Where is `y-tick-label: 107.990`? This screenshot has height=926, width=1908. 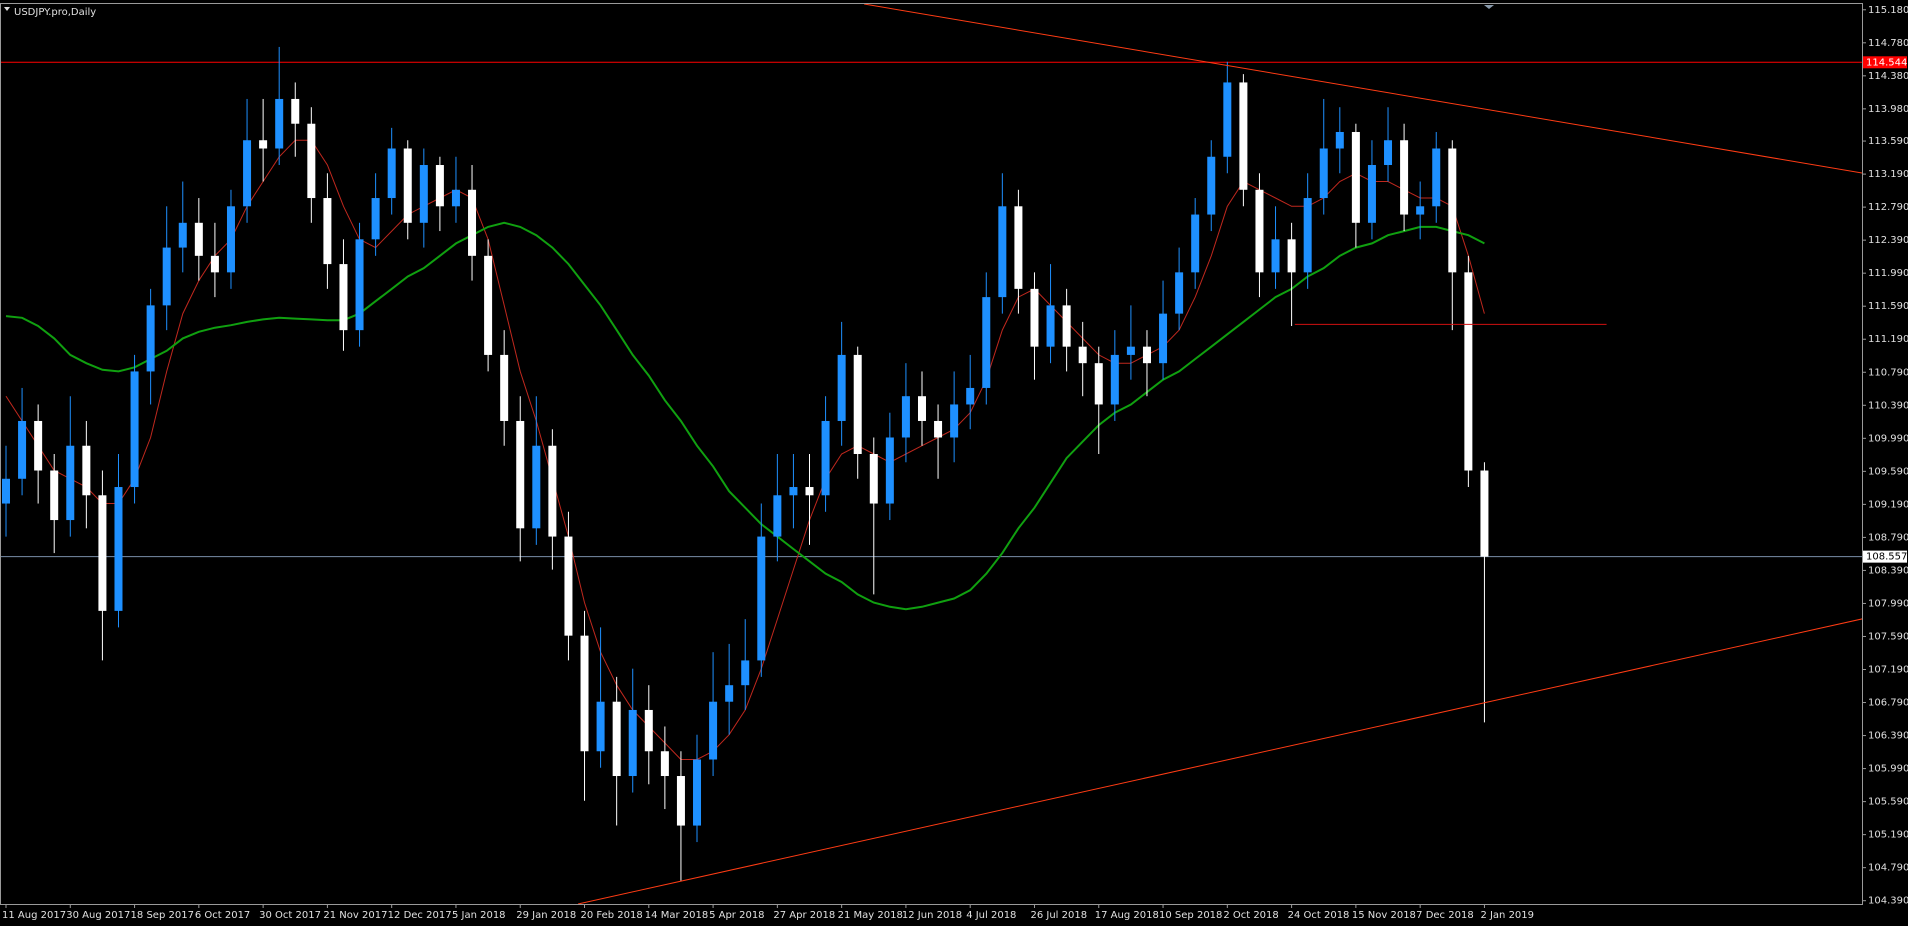
y-tick-label: 107.990 is located at coordinates (1888, 603).